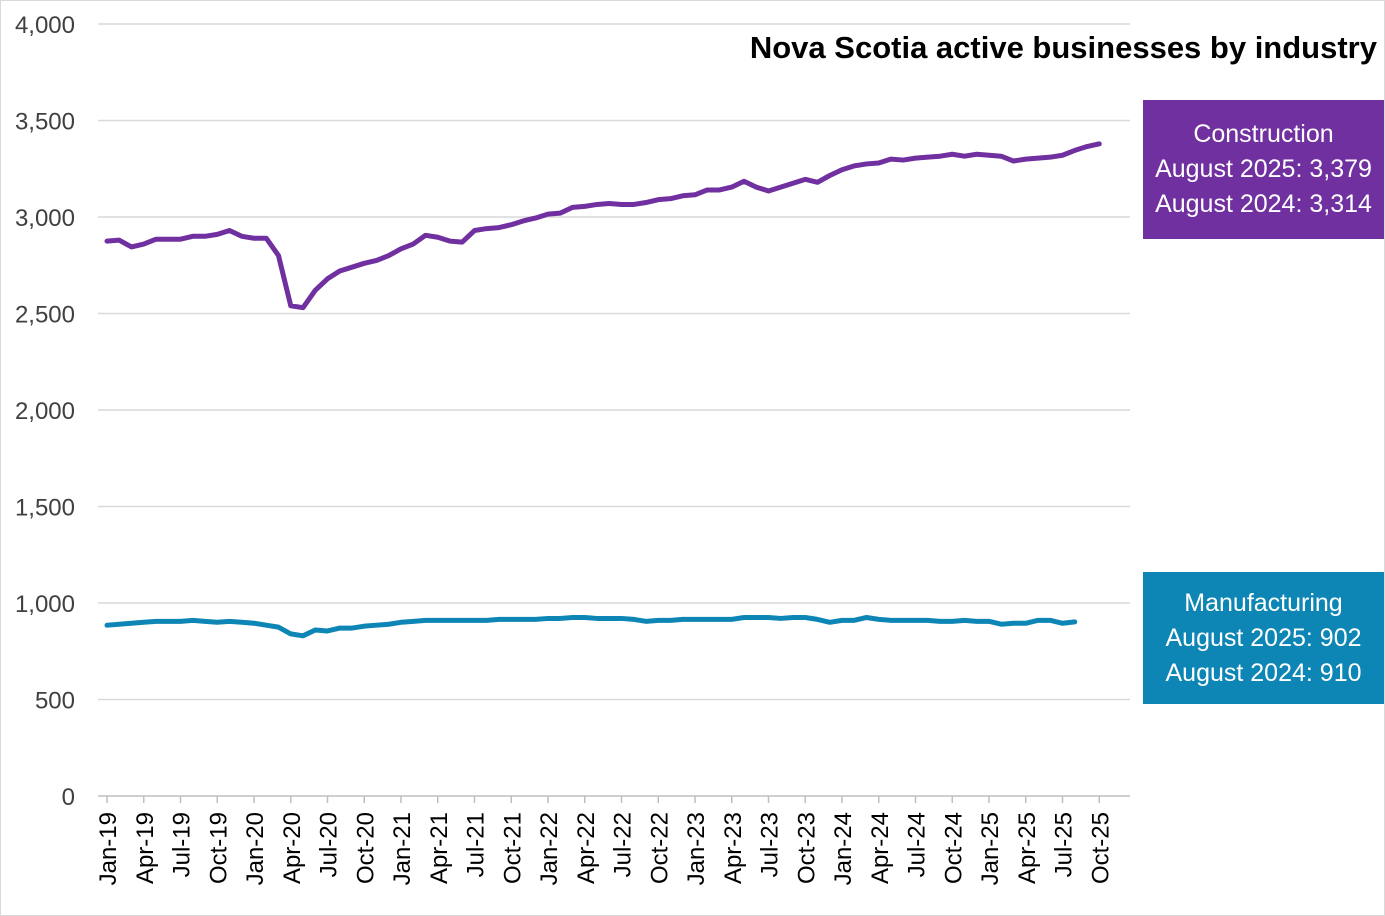 This screenshot has height=916, width=1385. I want to click on x-tick-label: Jan-19, so click(108, 848).